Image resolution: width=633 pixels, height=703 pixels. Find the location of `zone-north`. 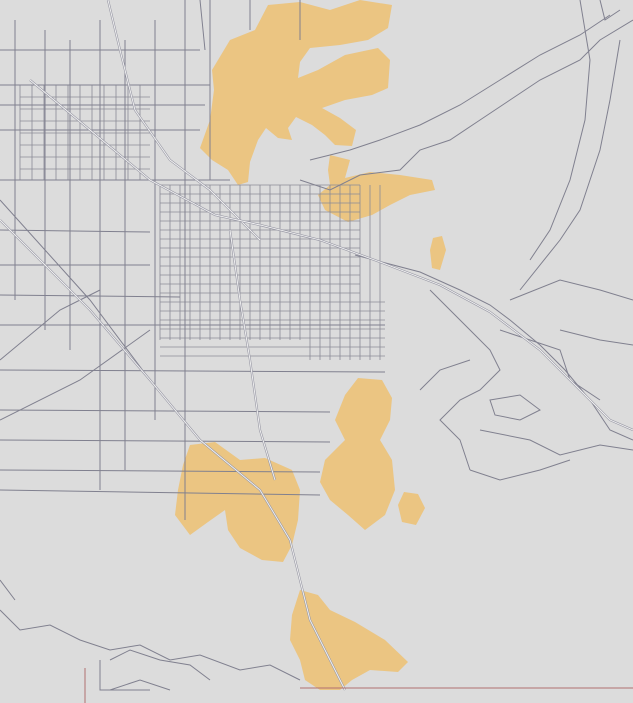

zone-north is located at coordinates (296, 92).